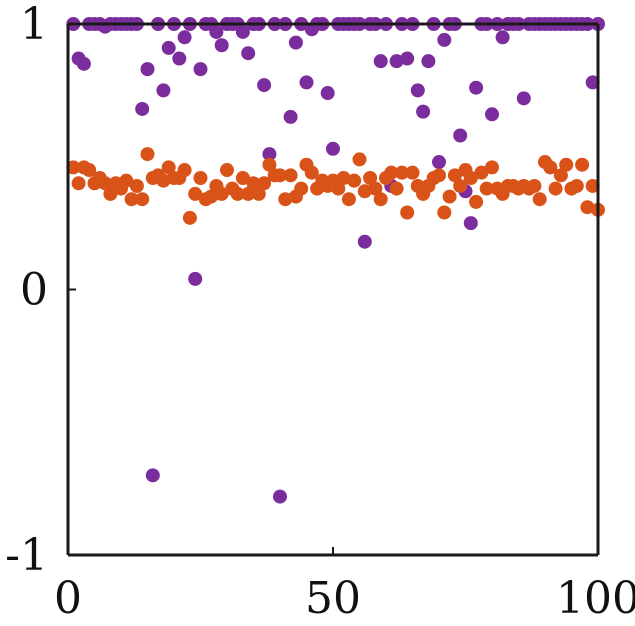  What do you see at coordinates (333, 598) in the screenshot?
I see `x-tick-label: 50` at bounding box center [333, 598].